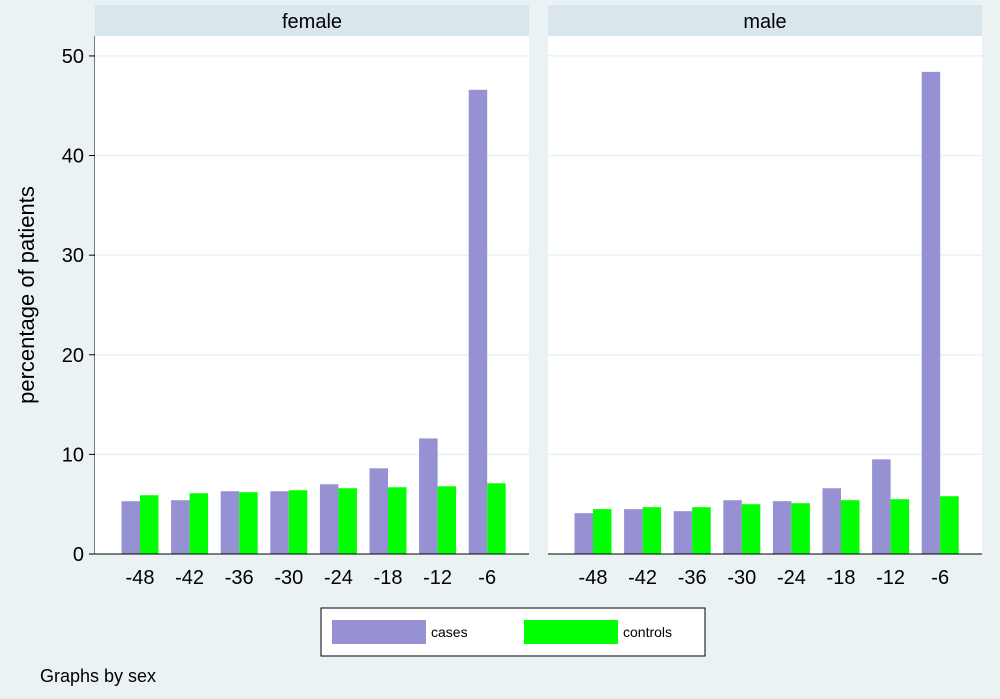  Describe the element at coordinates (78, 555) in the screenshot. I see `y-tick-label: 0` at that location.